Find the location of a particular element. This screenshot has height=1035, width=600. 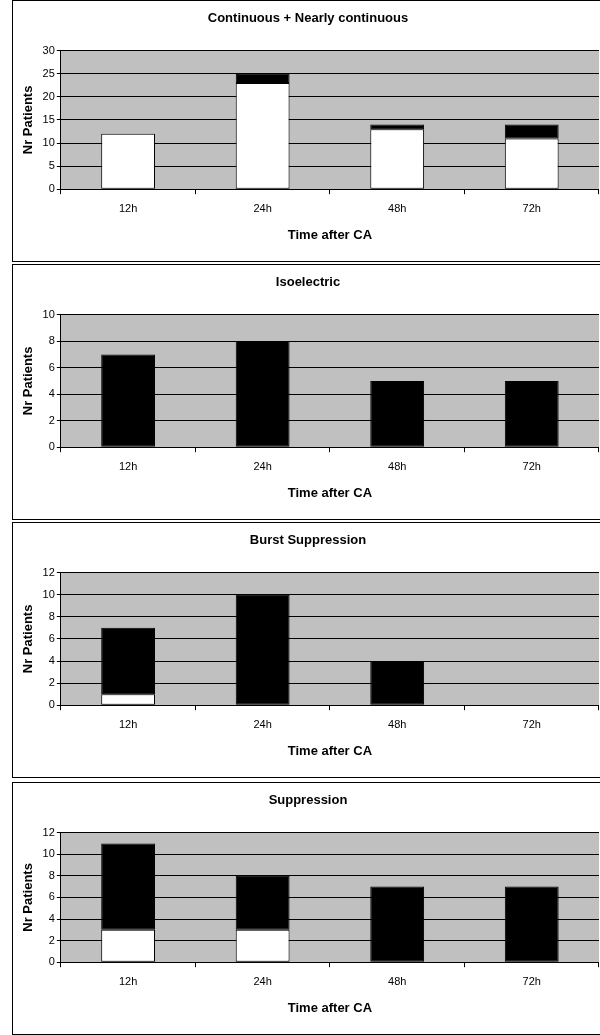

y-tick-label: 5 is located at coordinates (51, 165).